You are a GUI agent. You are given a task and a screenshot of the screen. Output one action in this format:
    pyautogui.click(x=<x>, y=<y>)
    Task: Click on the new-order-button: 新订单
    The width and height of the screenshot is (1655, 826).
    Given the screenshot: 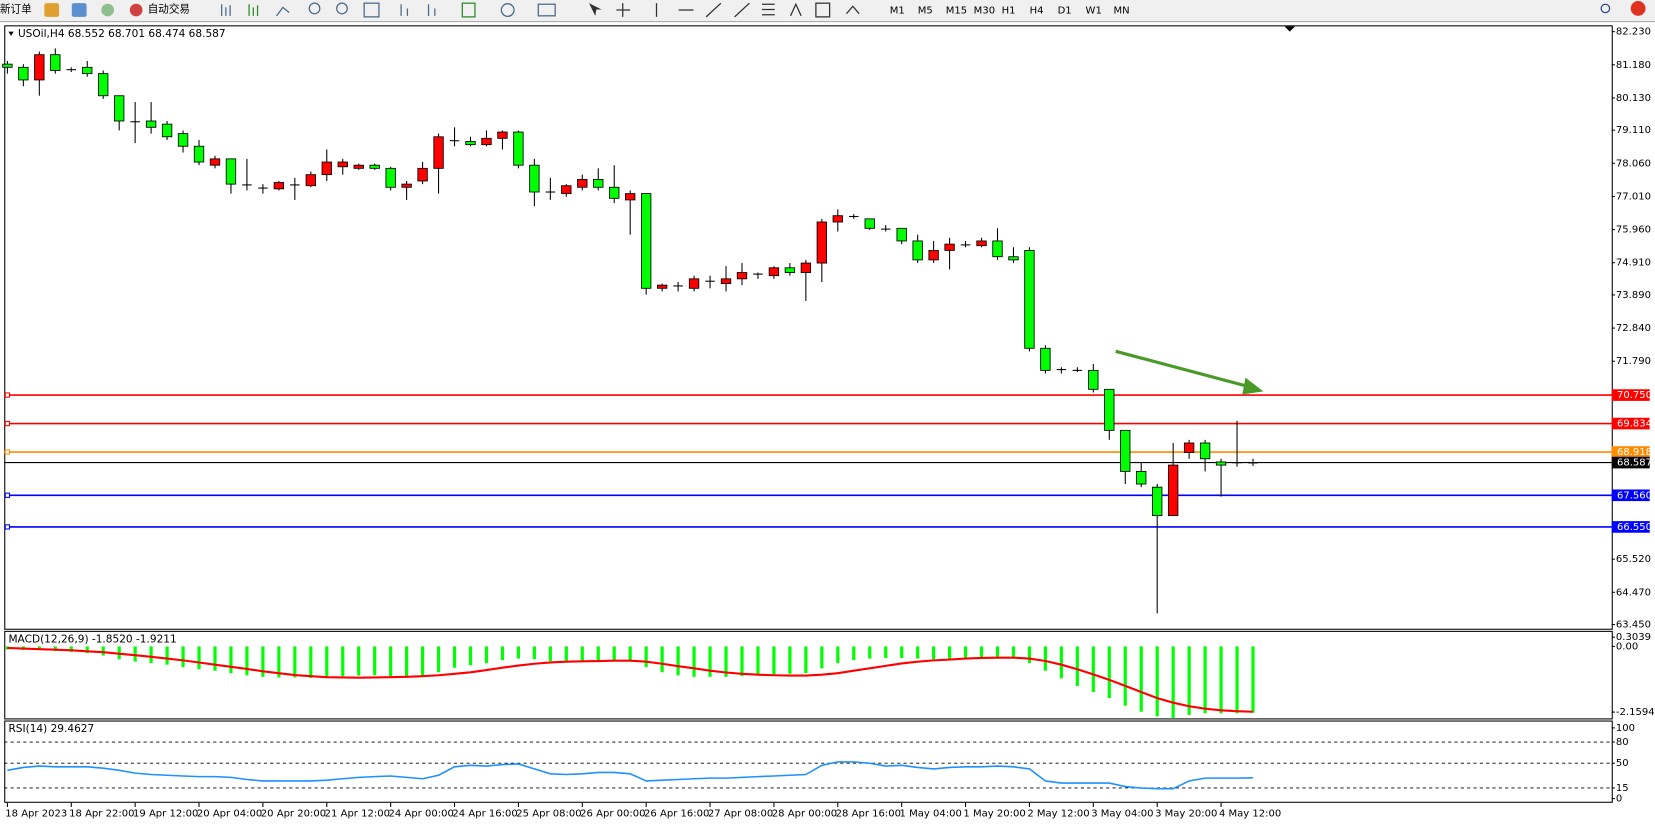 What is the action you would take?
    pyautogui.click(x=16, y=8)
    